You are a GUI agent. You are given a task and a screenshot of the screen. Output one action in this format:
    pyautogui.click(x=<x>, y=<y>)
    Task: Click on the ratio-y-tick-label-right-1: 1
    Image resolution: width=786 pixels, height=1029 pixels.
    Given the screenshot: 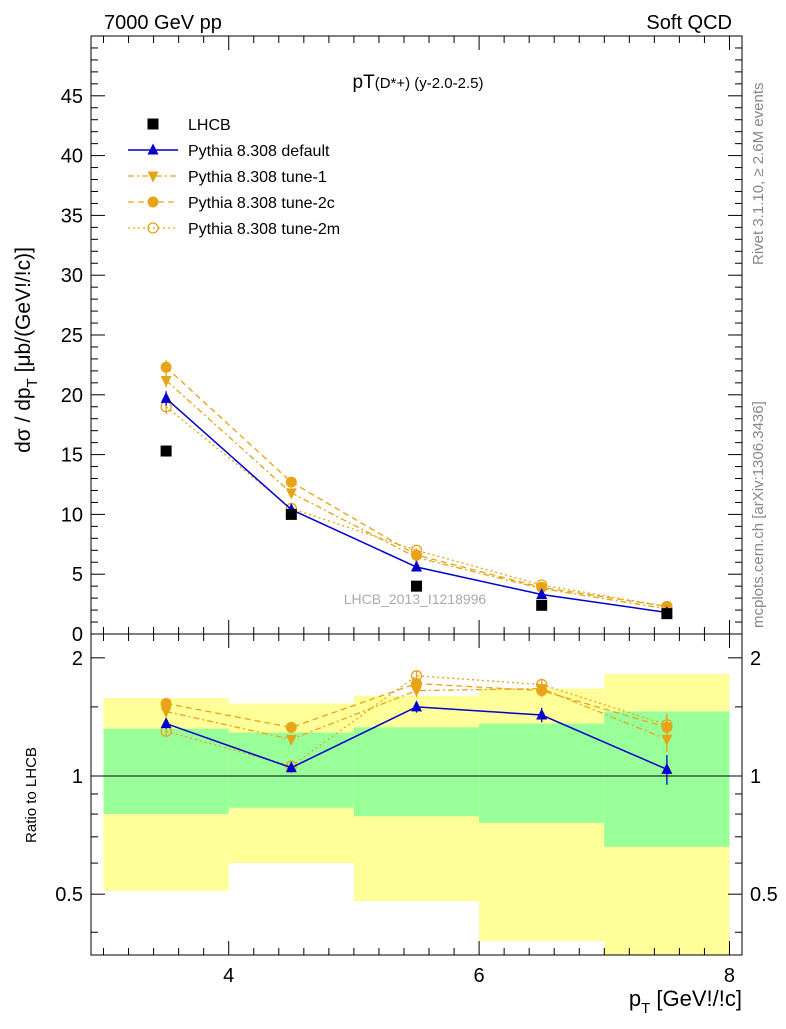 What is the action you would take?
    pyautogui.click(x=755, y=777)
    